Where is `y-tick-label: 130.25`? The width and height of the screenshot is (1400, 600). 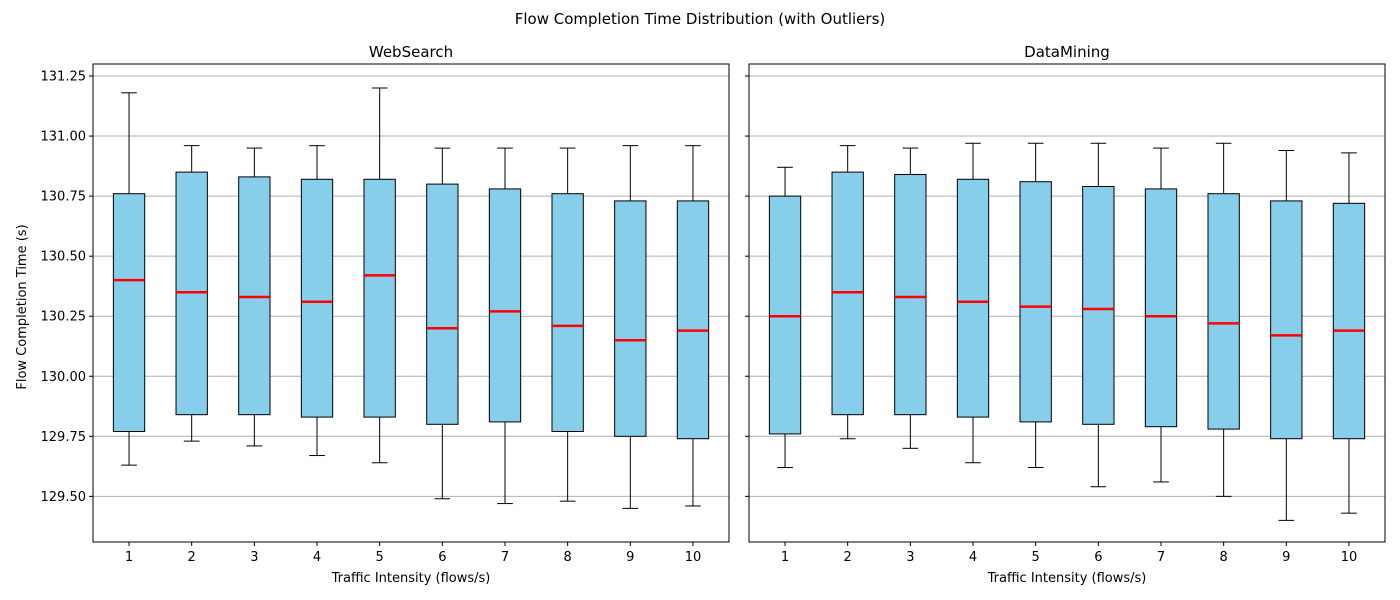
y-tick-label: 130.25 is located at coordinates (64, 317).